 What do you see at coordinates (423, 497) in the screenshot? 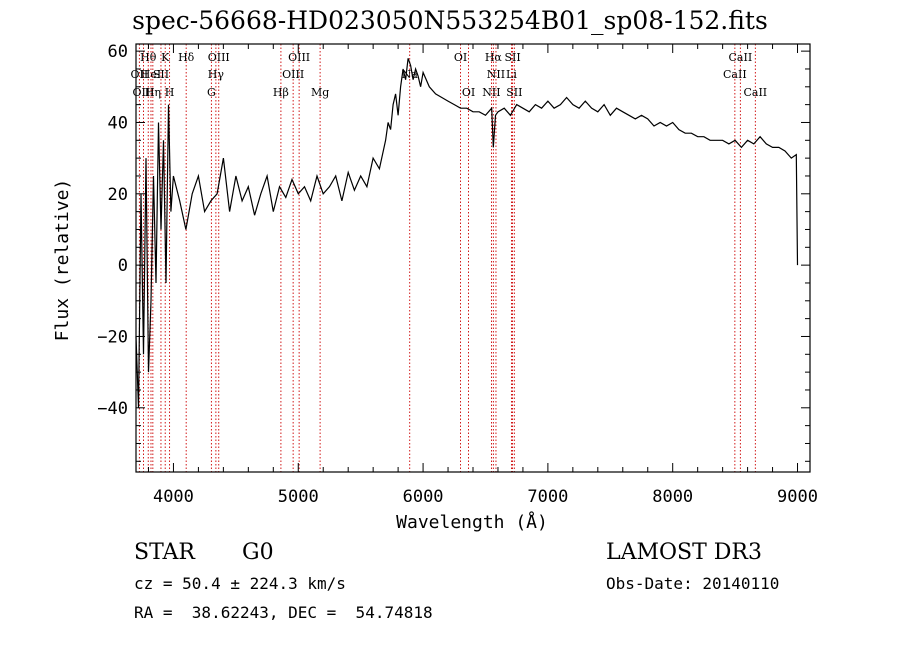
I see `x-tick-label: 6000` at bounding box center [423, 497].